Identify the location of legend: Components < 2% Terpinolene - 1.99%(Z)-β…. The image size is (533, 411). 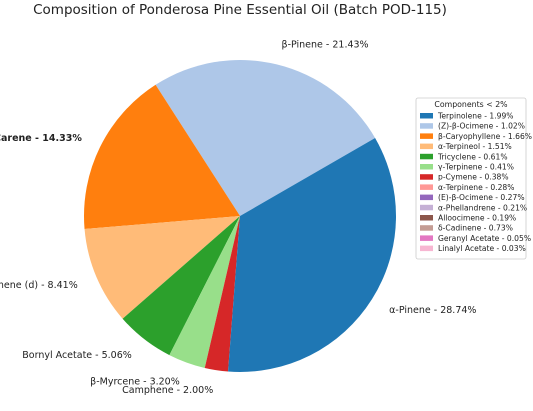
(473, 178).